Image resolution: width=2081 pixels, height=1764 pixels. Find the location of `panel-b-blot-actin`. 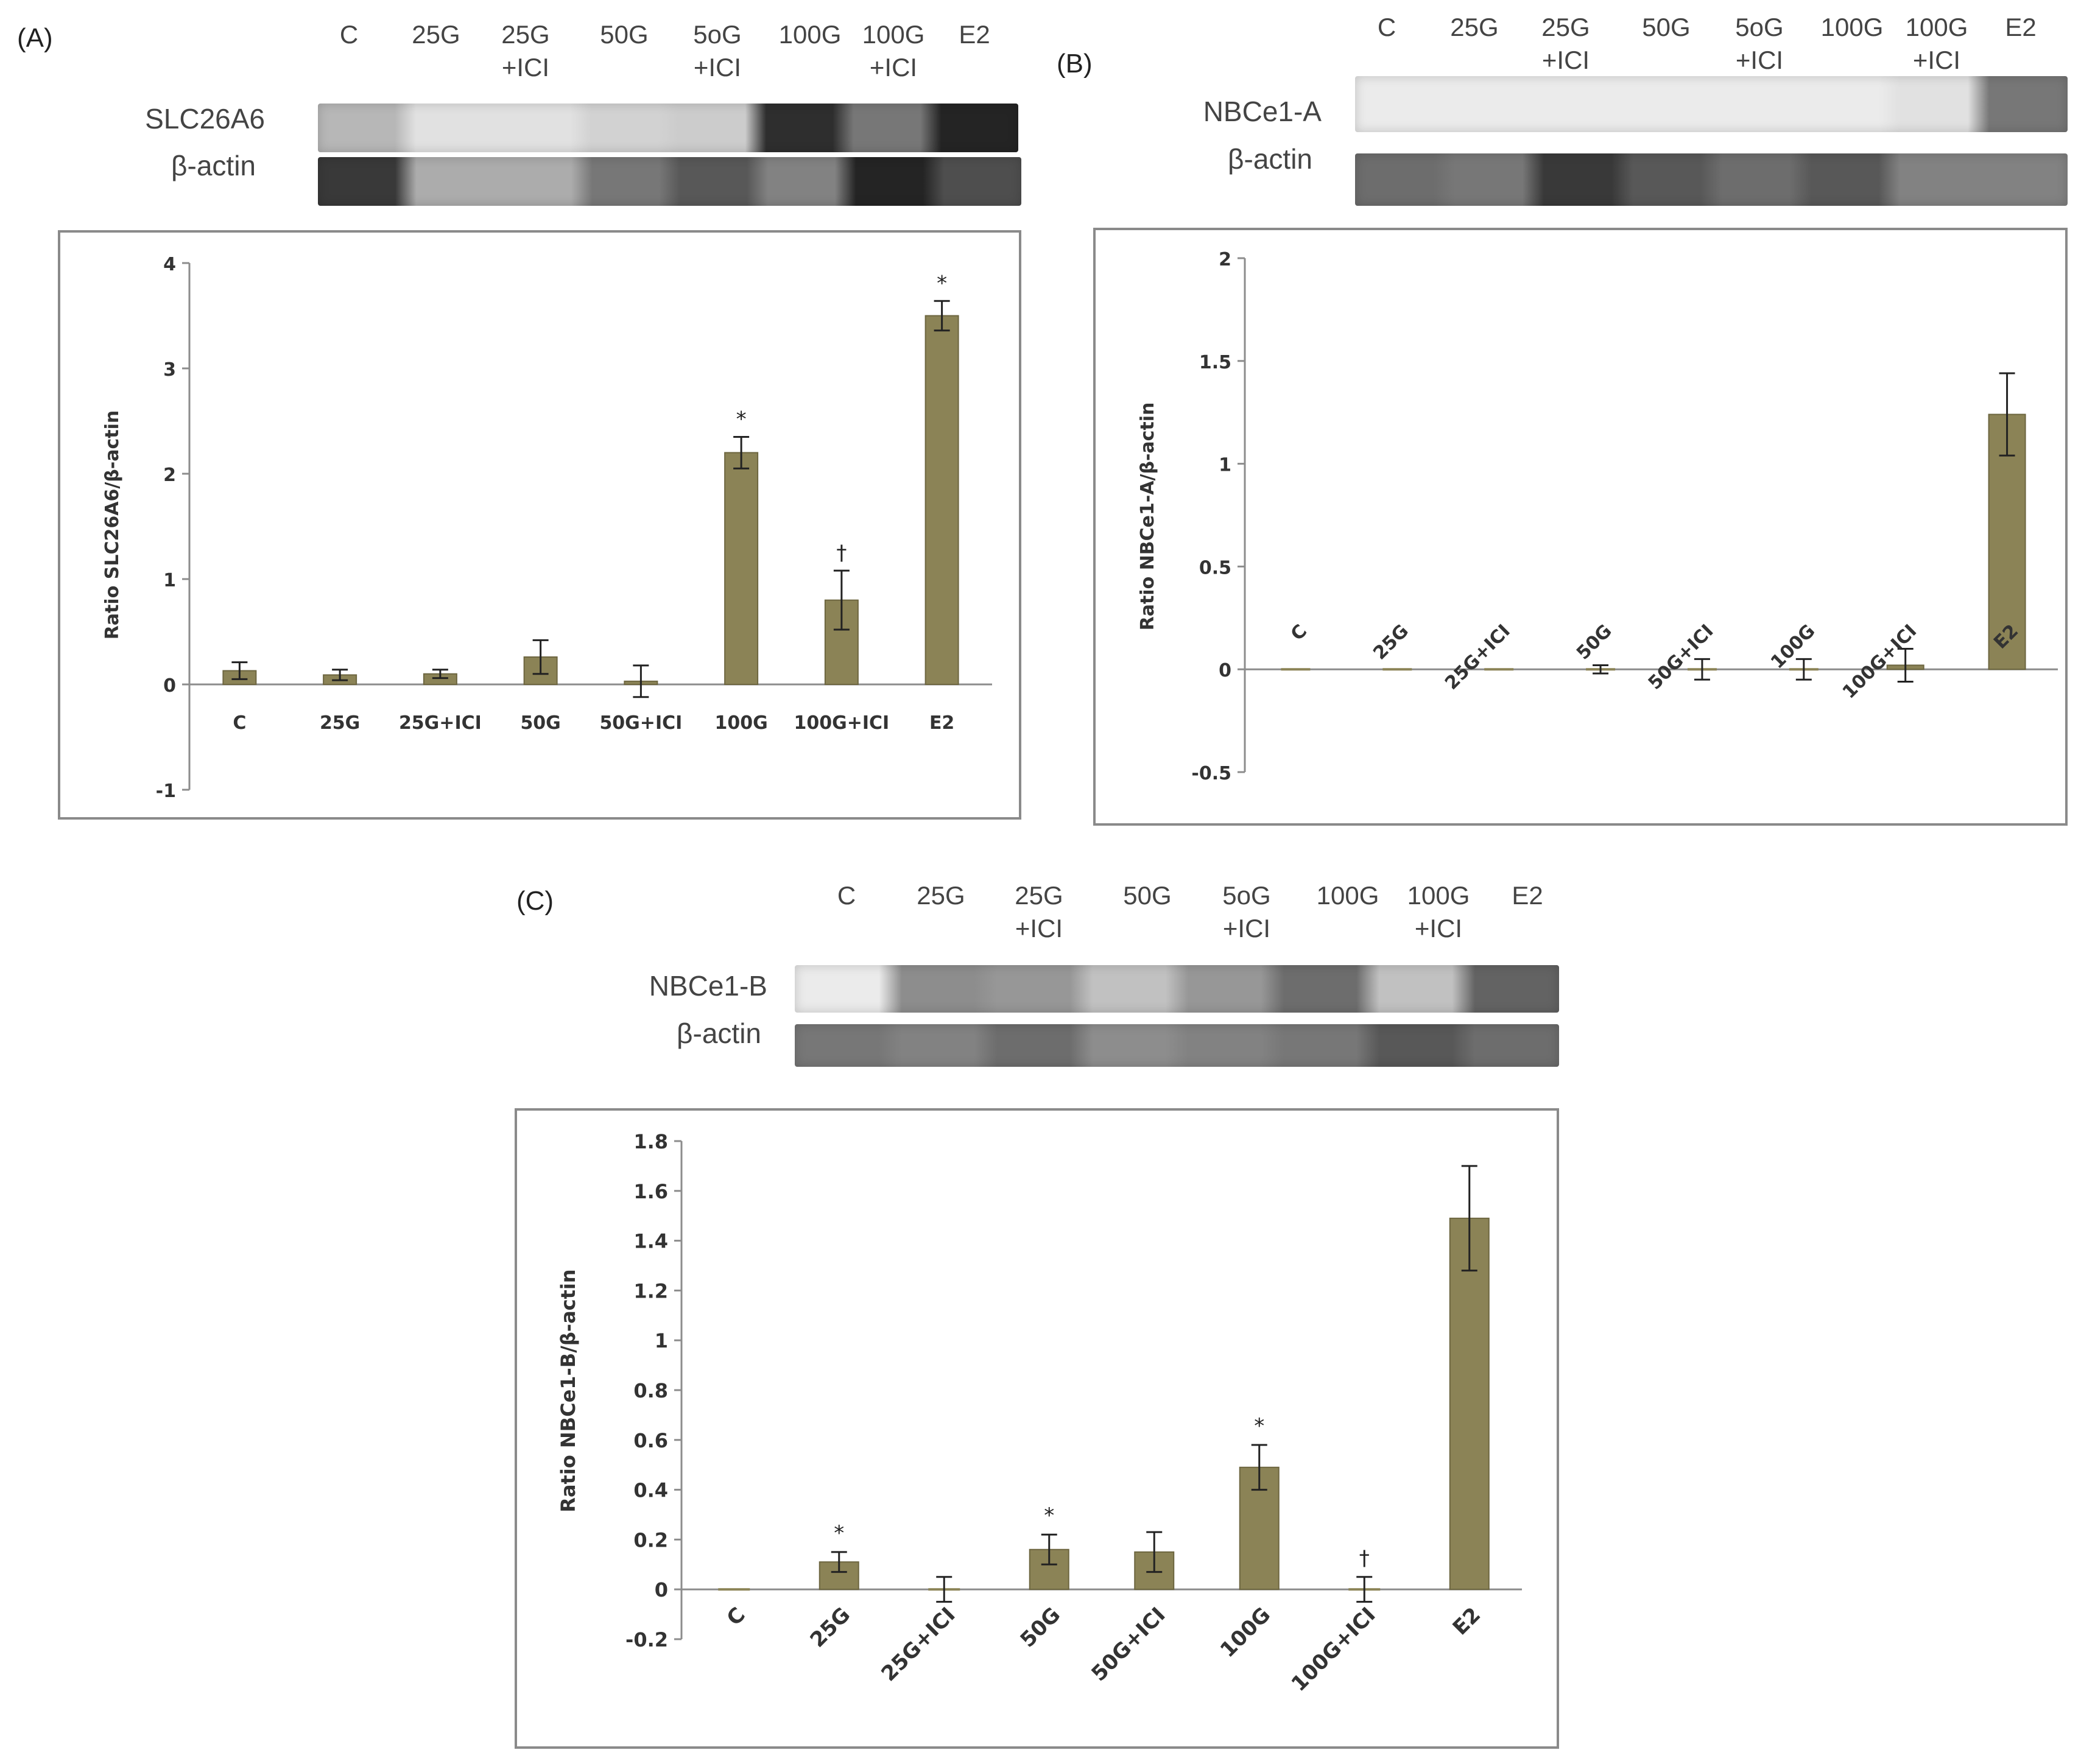

panel-b-blot-actin is located at coordinates (1711, 179).